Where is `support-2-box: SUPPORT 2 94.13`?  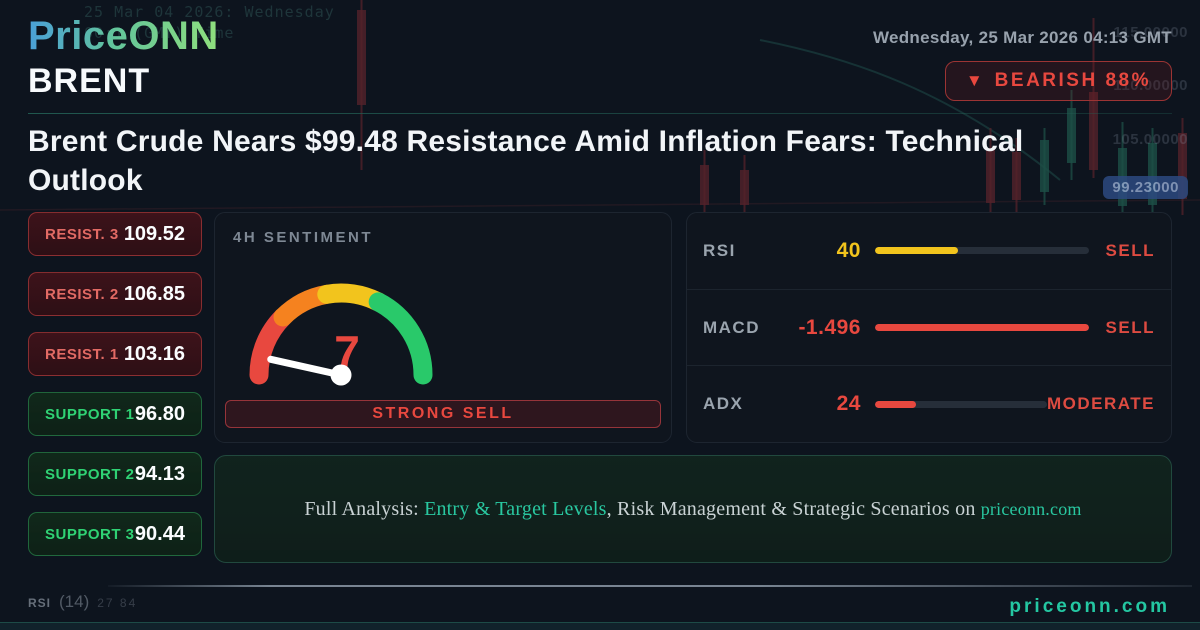
support-2-box: SUPPORT 2 94.13 is located at coordinates (115, 474).